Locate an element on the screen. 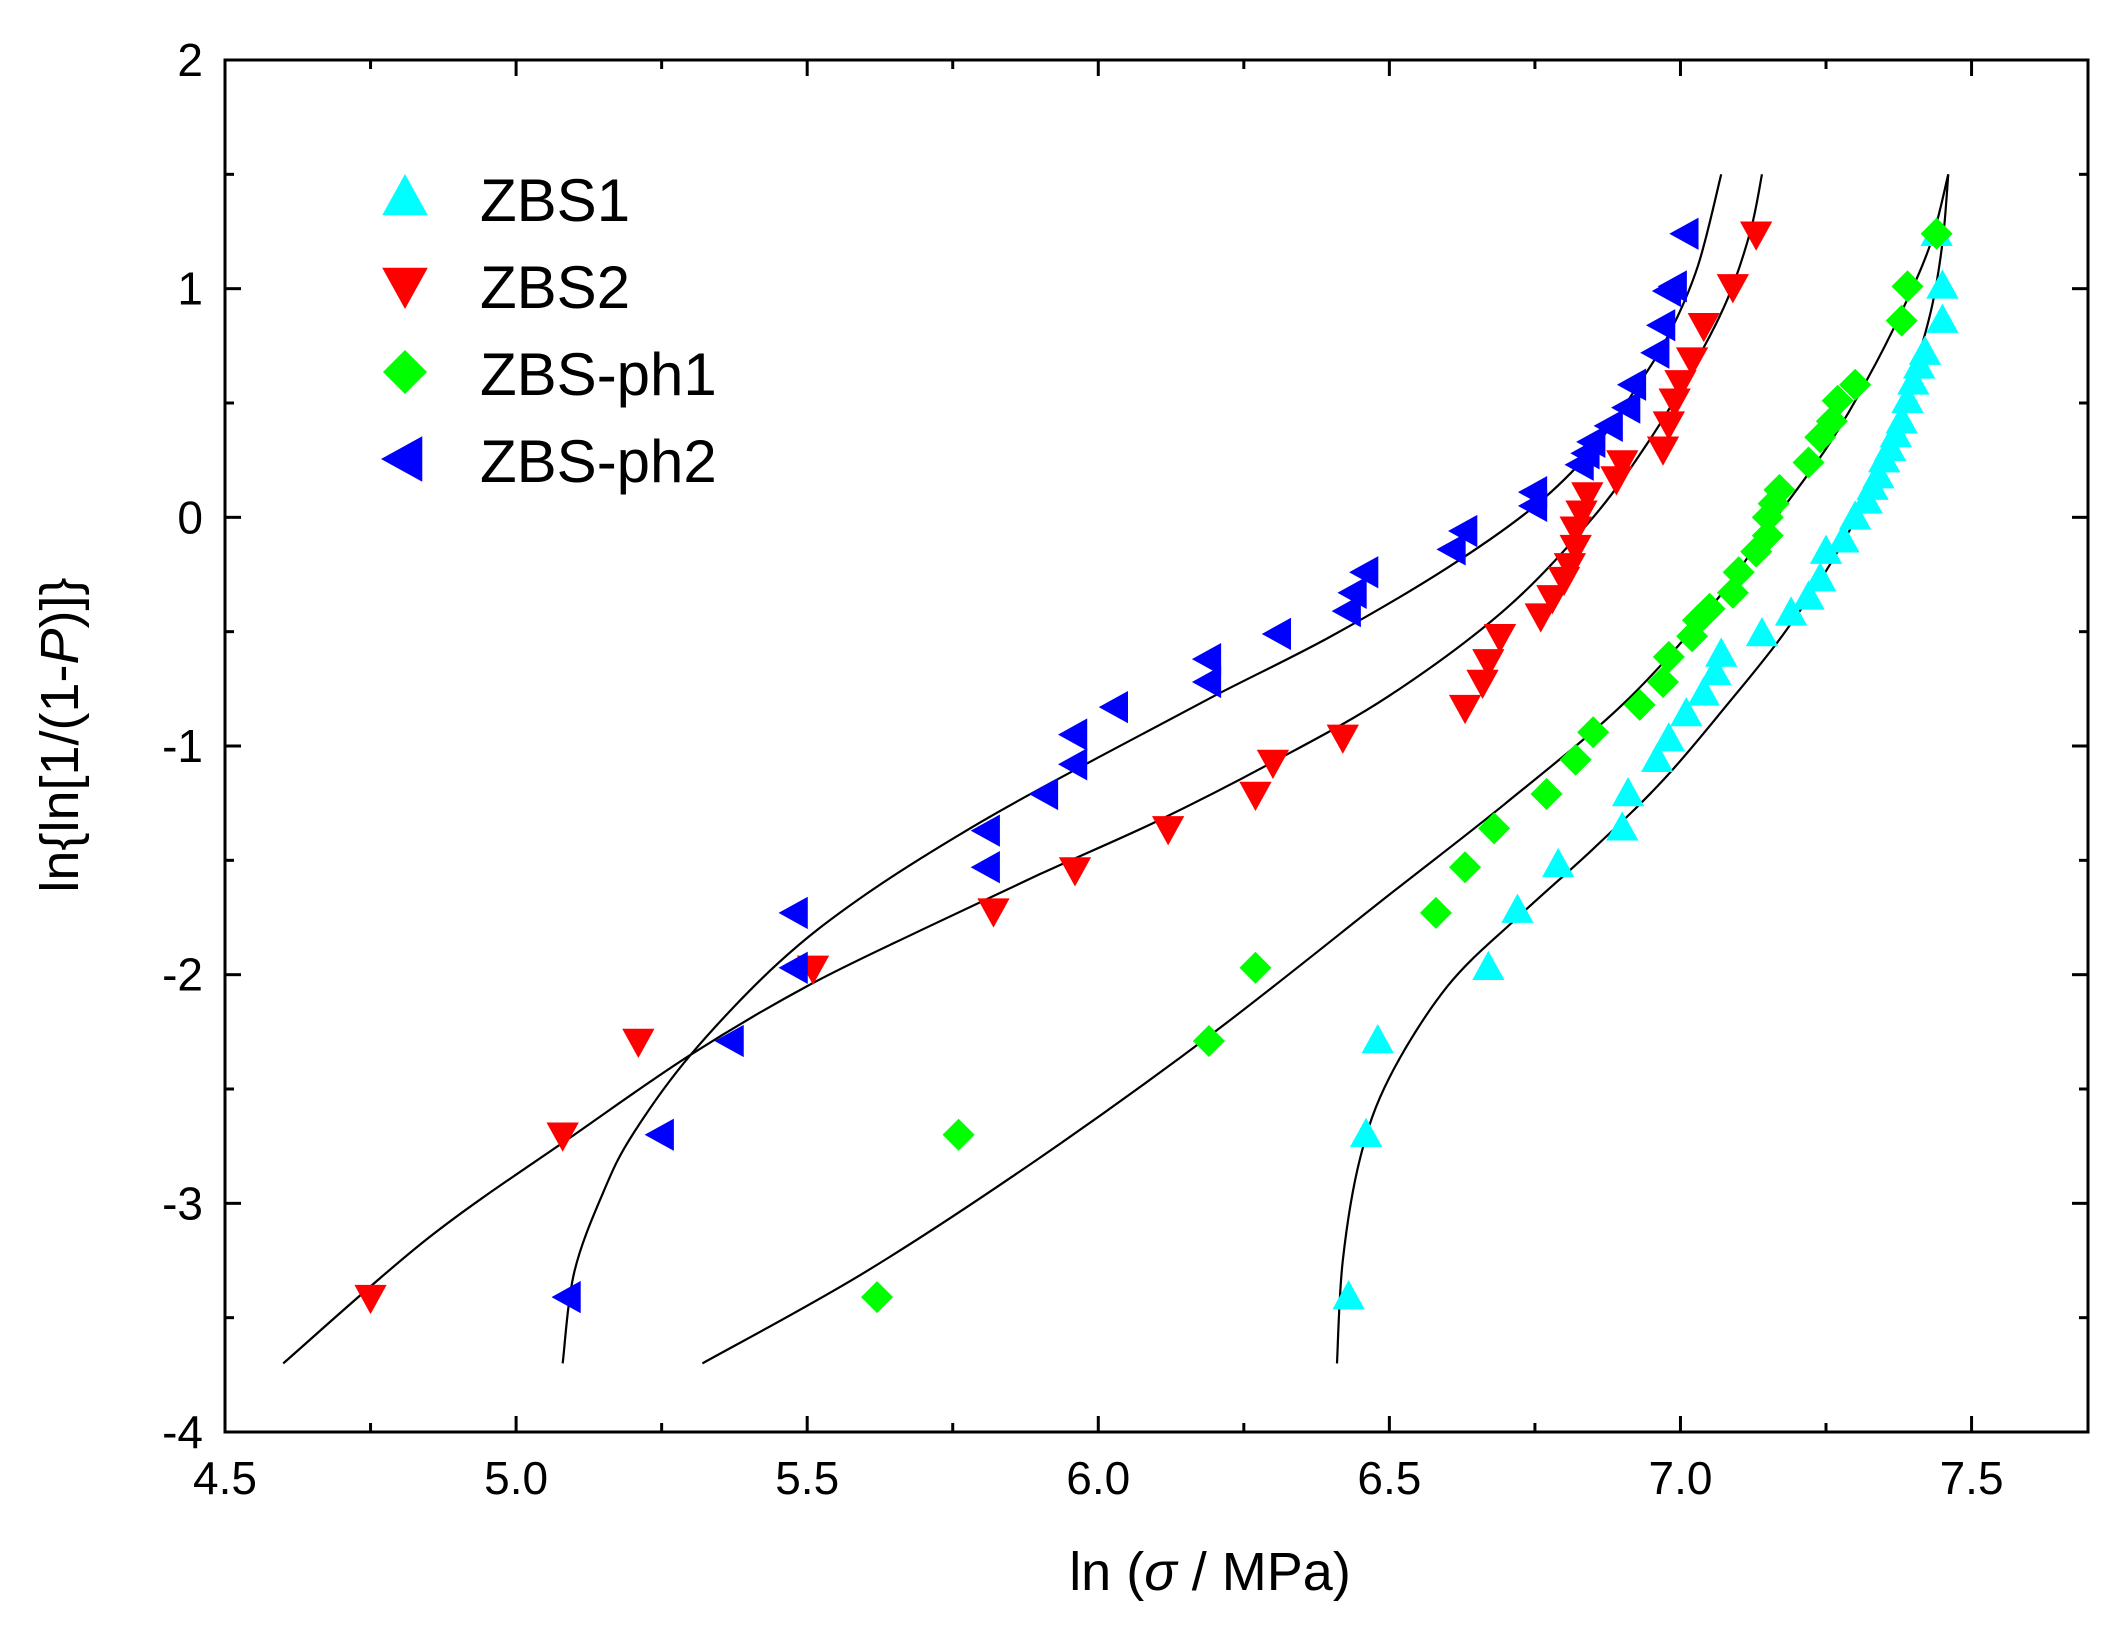 The height and width of the screenshot is (1628, 2117). y-tick-label: -4 is located at coordinates (182, 1432).